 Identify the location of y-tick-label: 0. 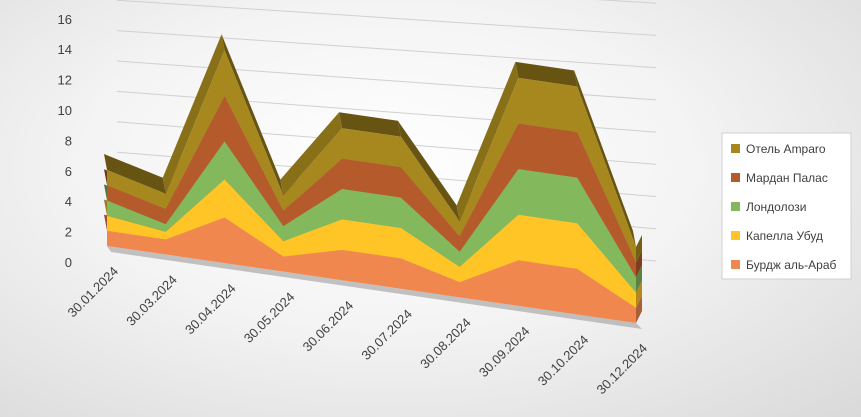
(68, 262).